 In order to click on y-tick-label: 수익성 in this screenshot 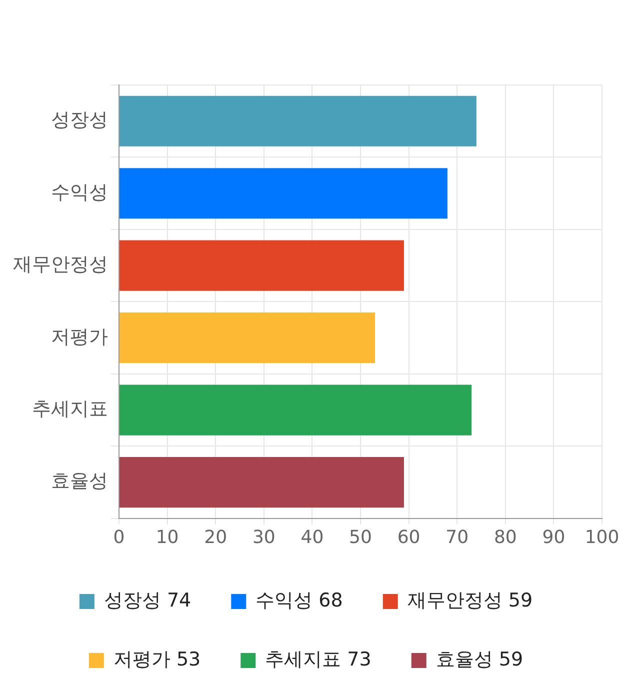, I will do `click(79, 192)`.